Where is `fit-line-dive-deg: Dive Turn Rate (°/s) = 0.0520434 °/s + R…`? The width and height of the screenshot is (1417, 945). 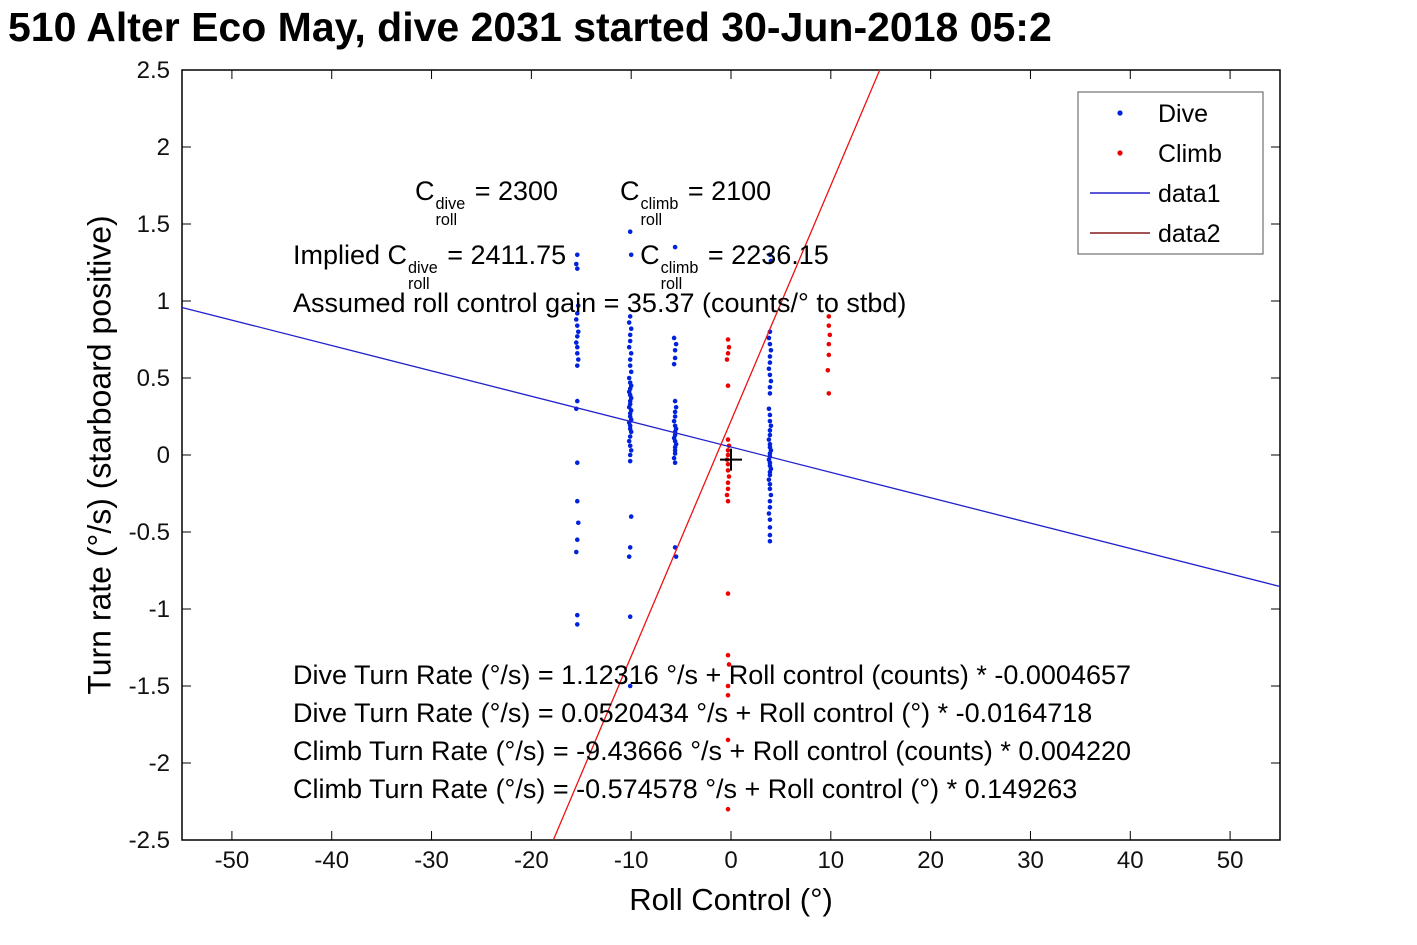
fit-line-dive-deg: Dive Turn Rate (°/s) = 0.0520434 °/s + R… is located at coordinates (693, 713).